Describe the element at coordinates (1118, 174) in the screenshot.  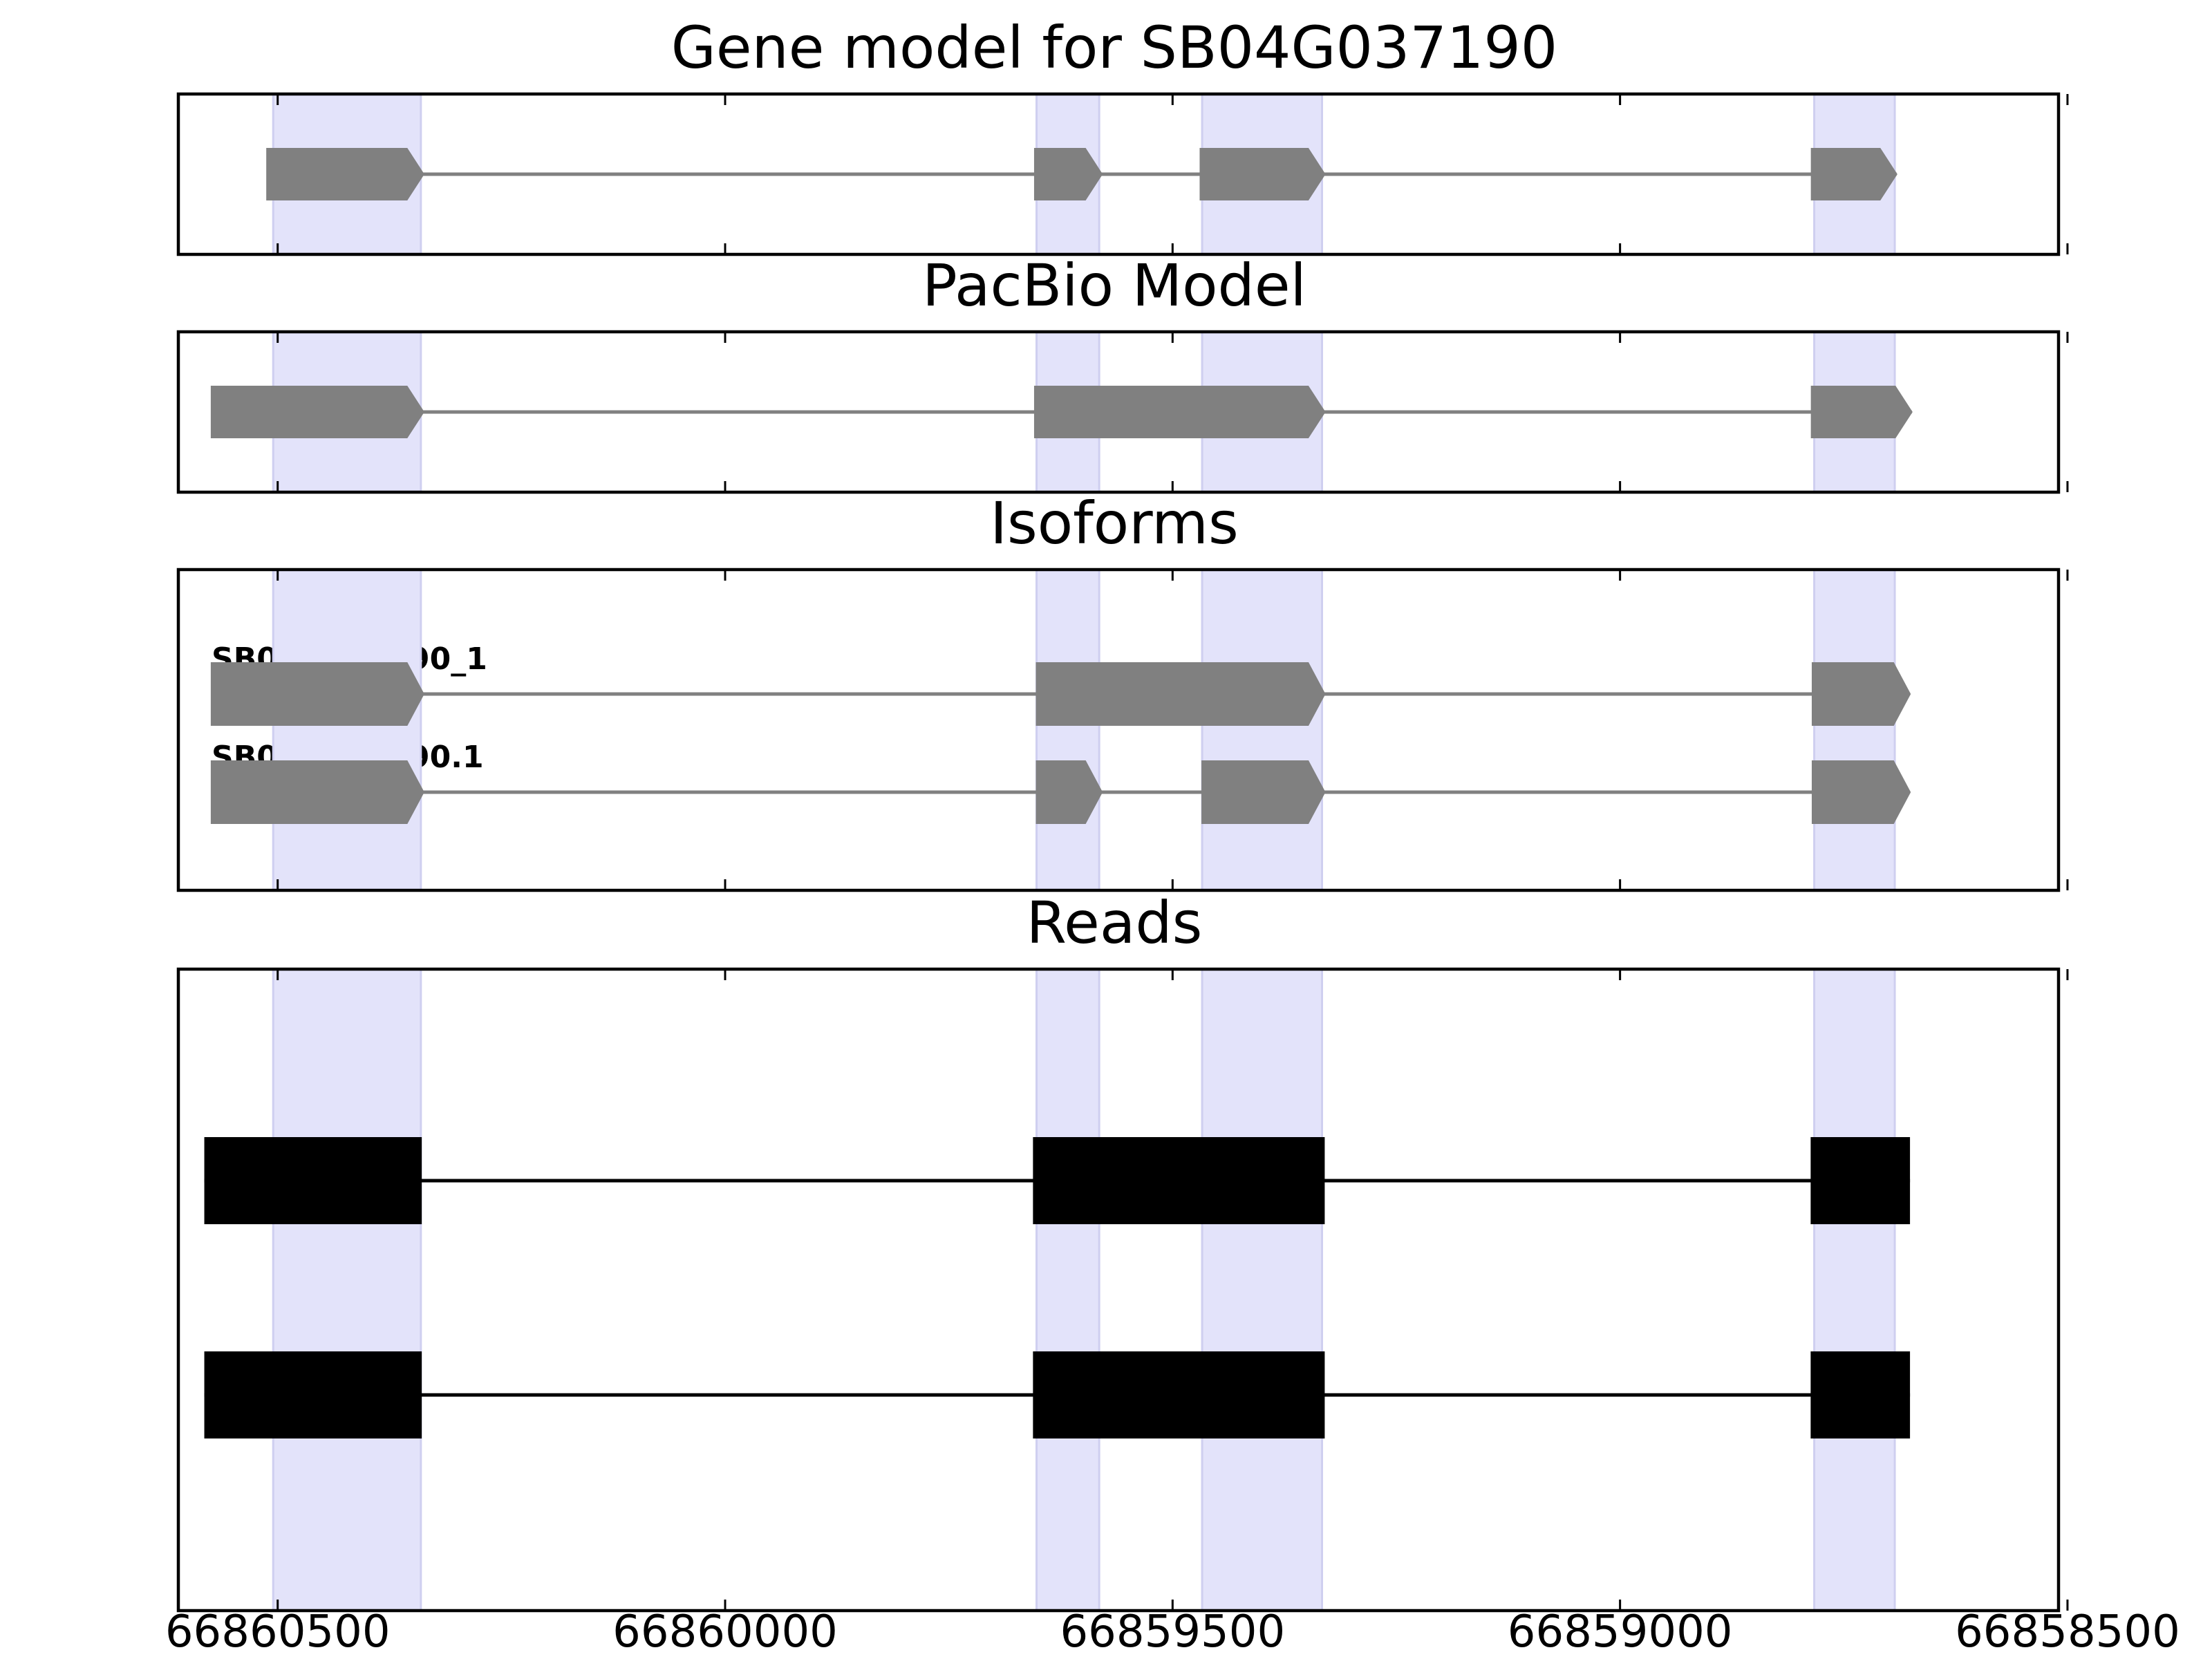
I see `gene-model-frame` at that location.